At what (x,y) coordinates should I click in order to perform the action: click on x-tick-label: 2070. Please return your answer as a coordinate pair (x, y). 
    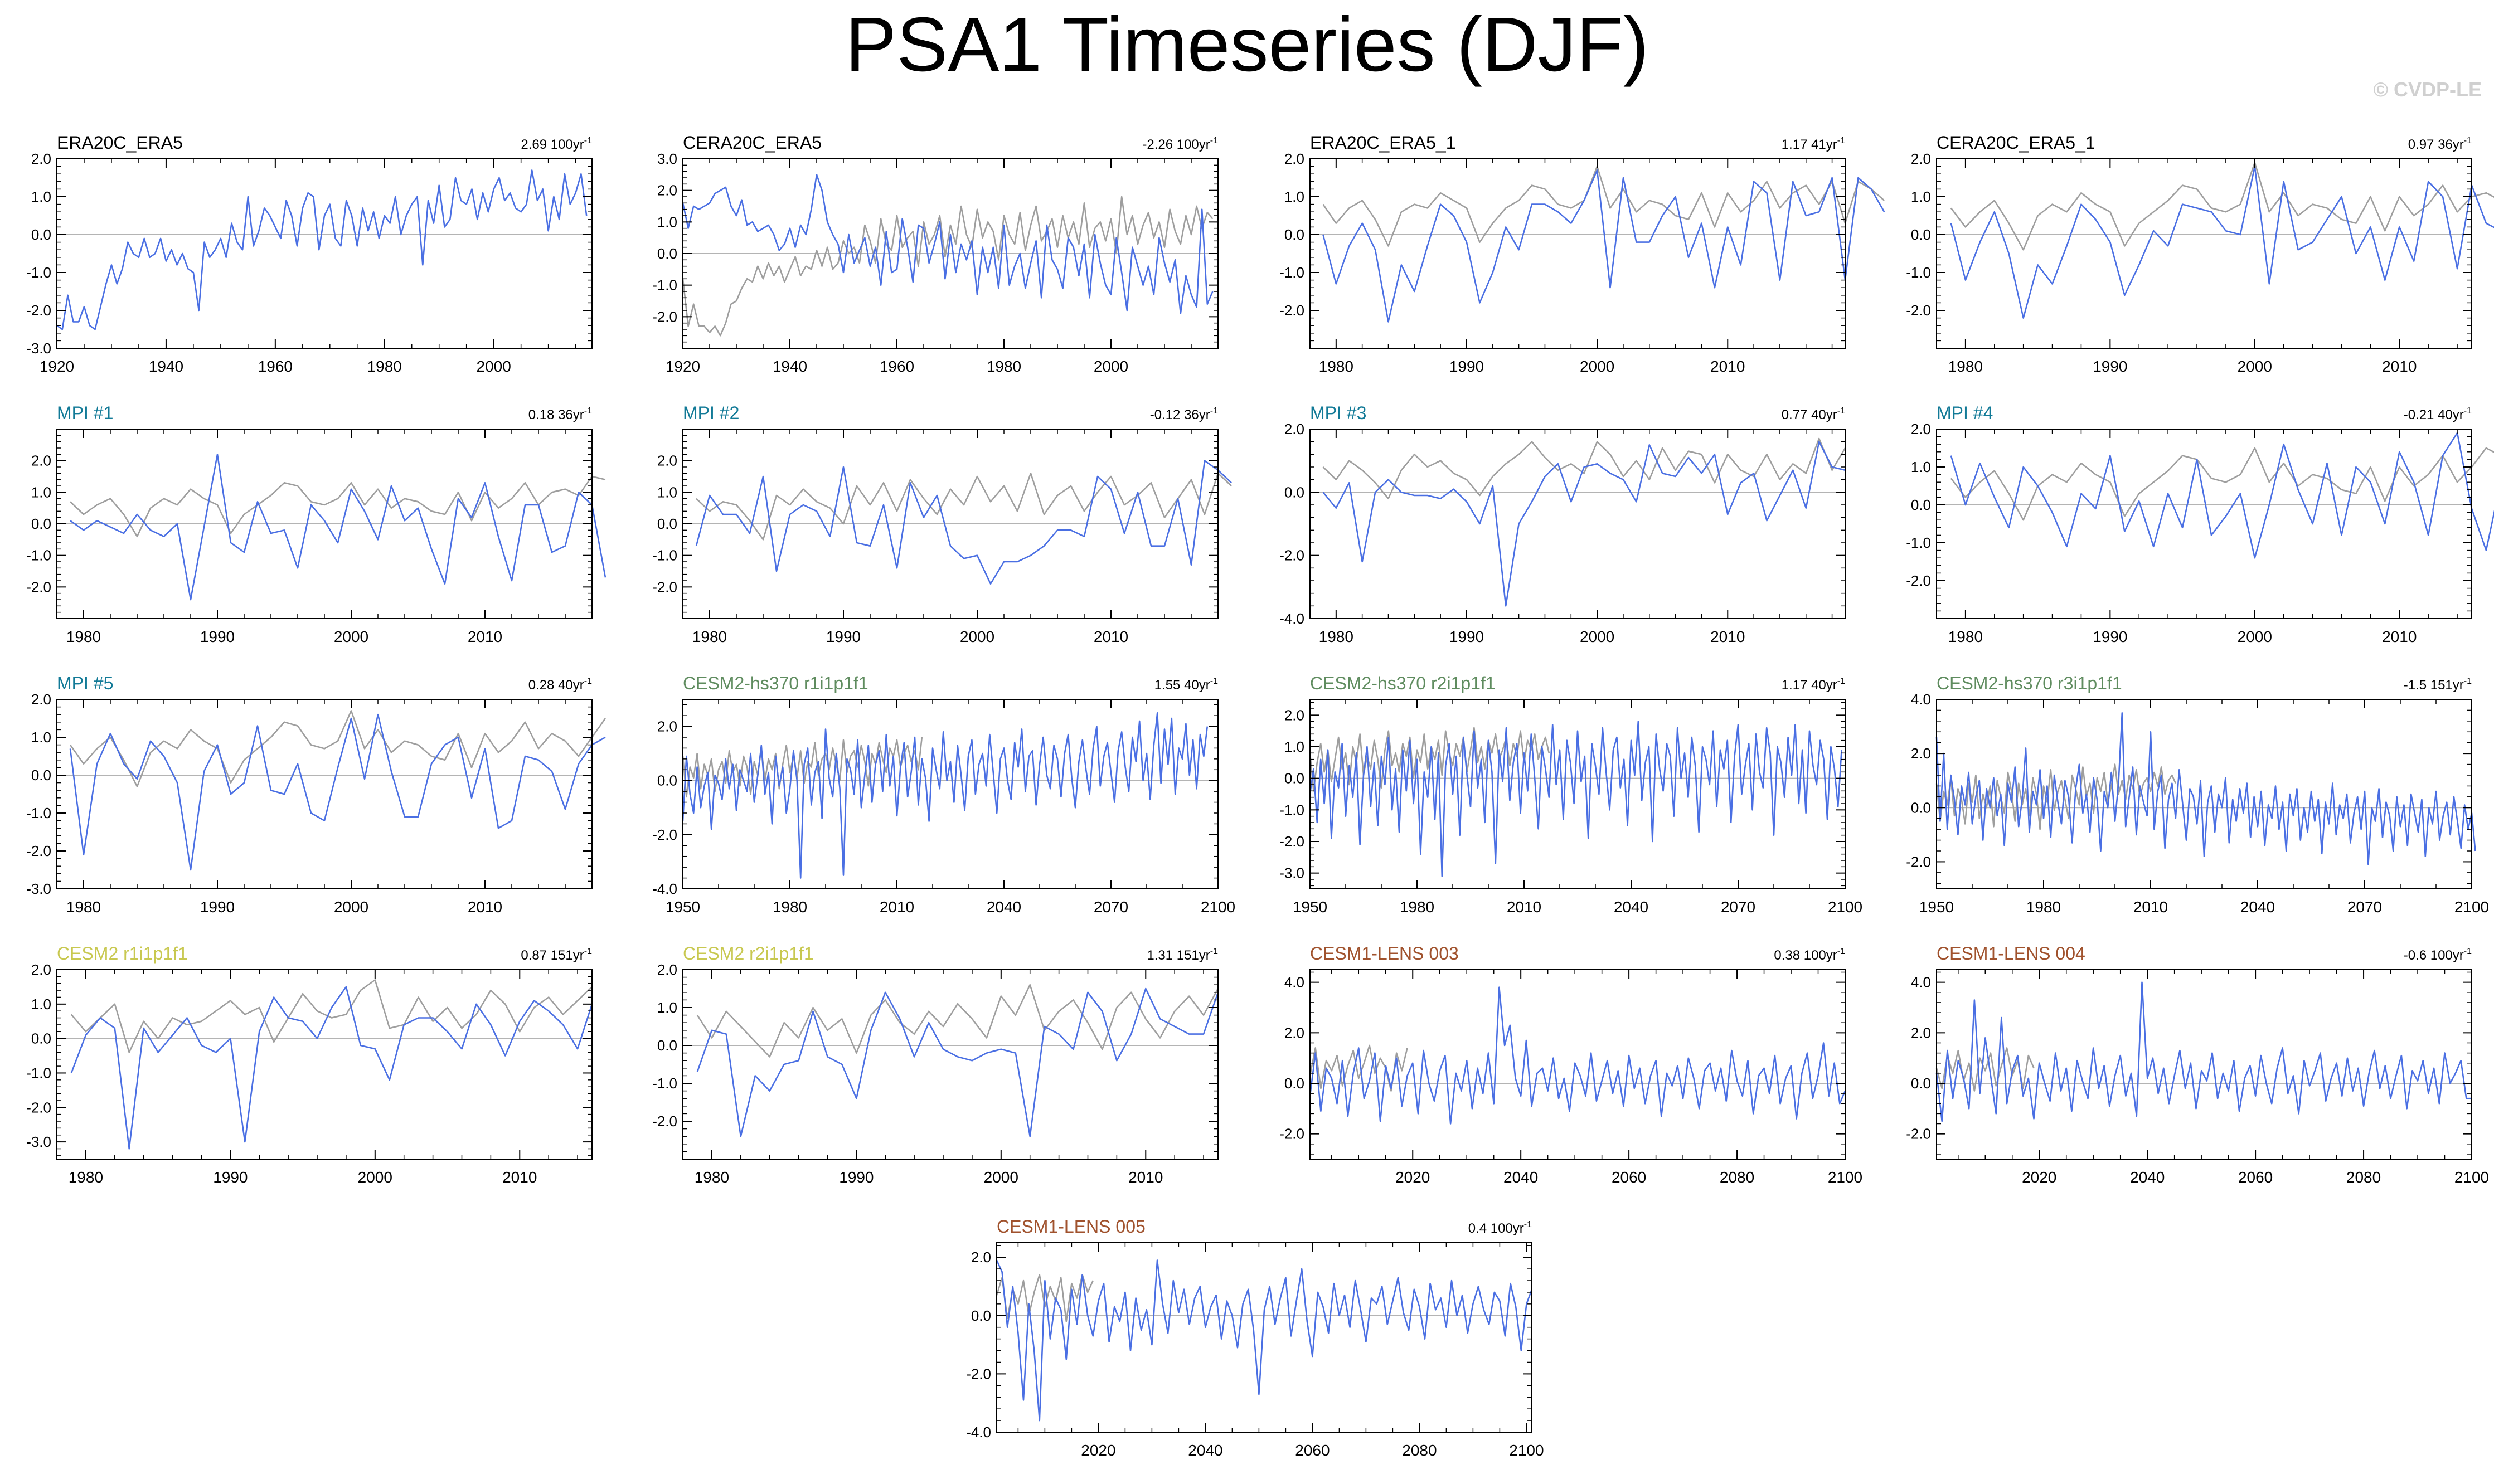
    Looking at the image, I should click on (1738, 907).